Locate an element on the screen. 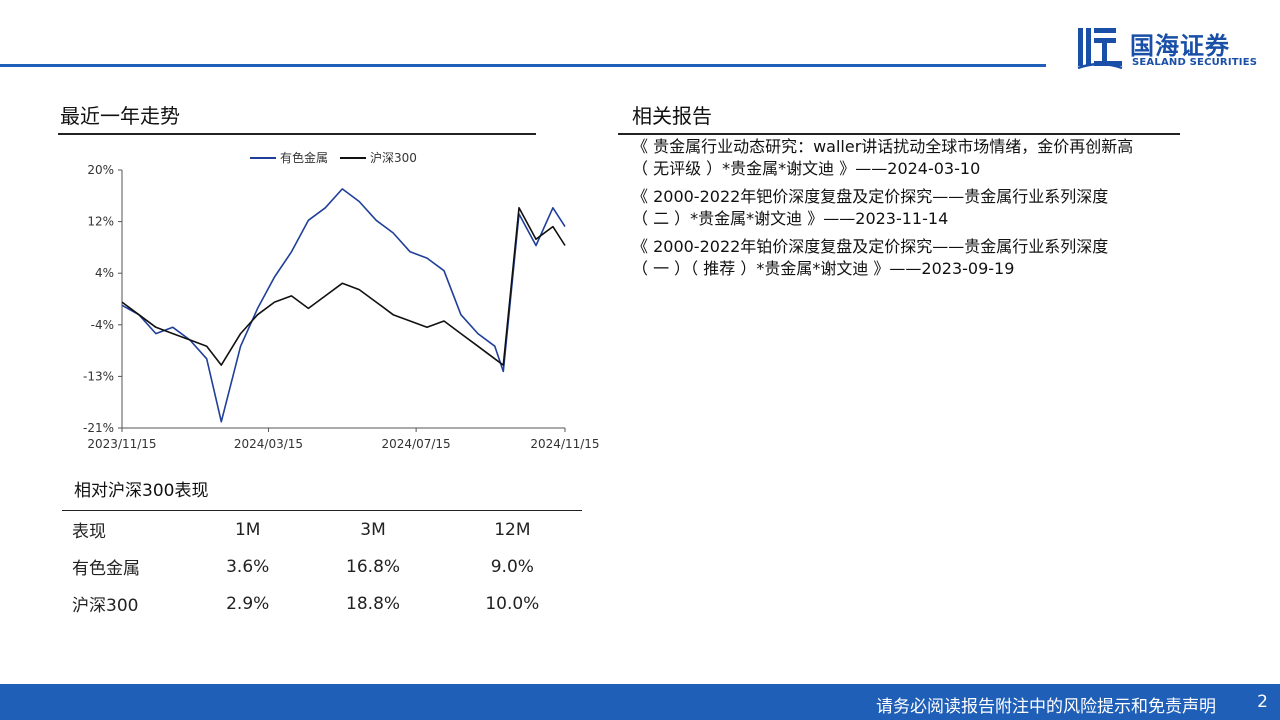 This screenshot has width=1280, height=720. report-title-line: 《 2000-2022年钯价深度复盘及定价探究——贵金属行业系列深度 is located at coordinates (870, 196).